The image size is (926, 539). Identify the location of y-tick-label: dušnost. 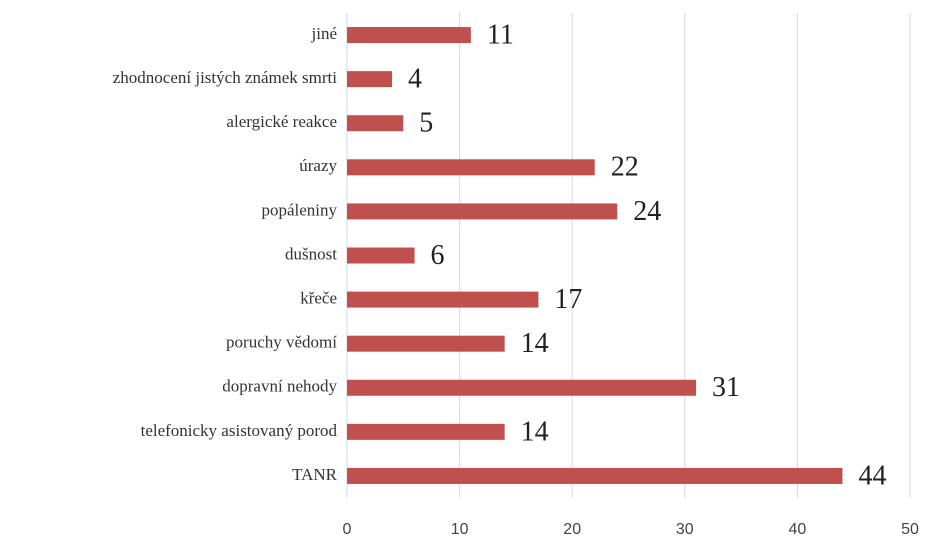
(311, 253).